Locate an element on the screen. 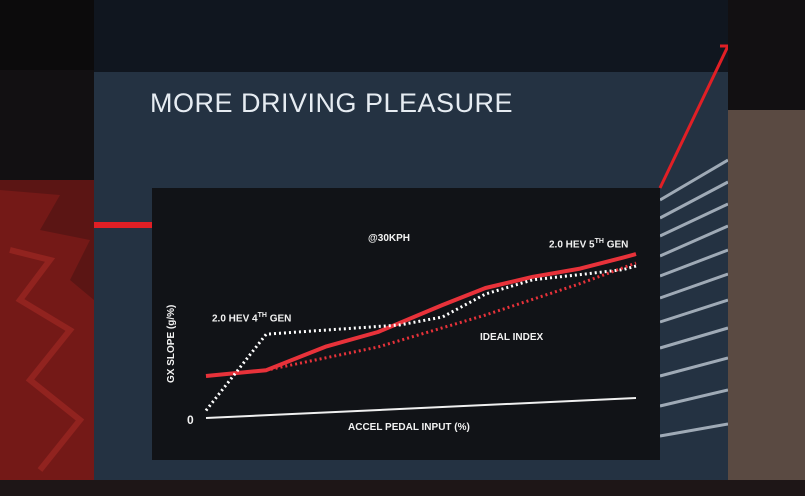 This screenshot has height=496, width=805. legend-5th-gen-sup: TH is located at coordinates (599, 241).